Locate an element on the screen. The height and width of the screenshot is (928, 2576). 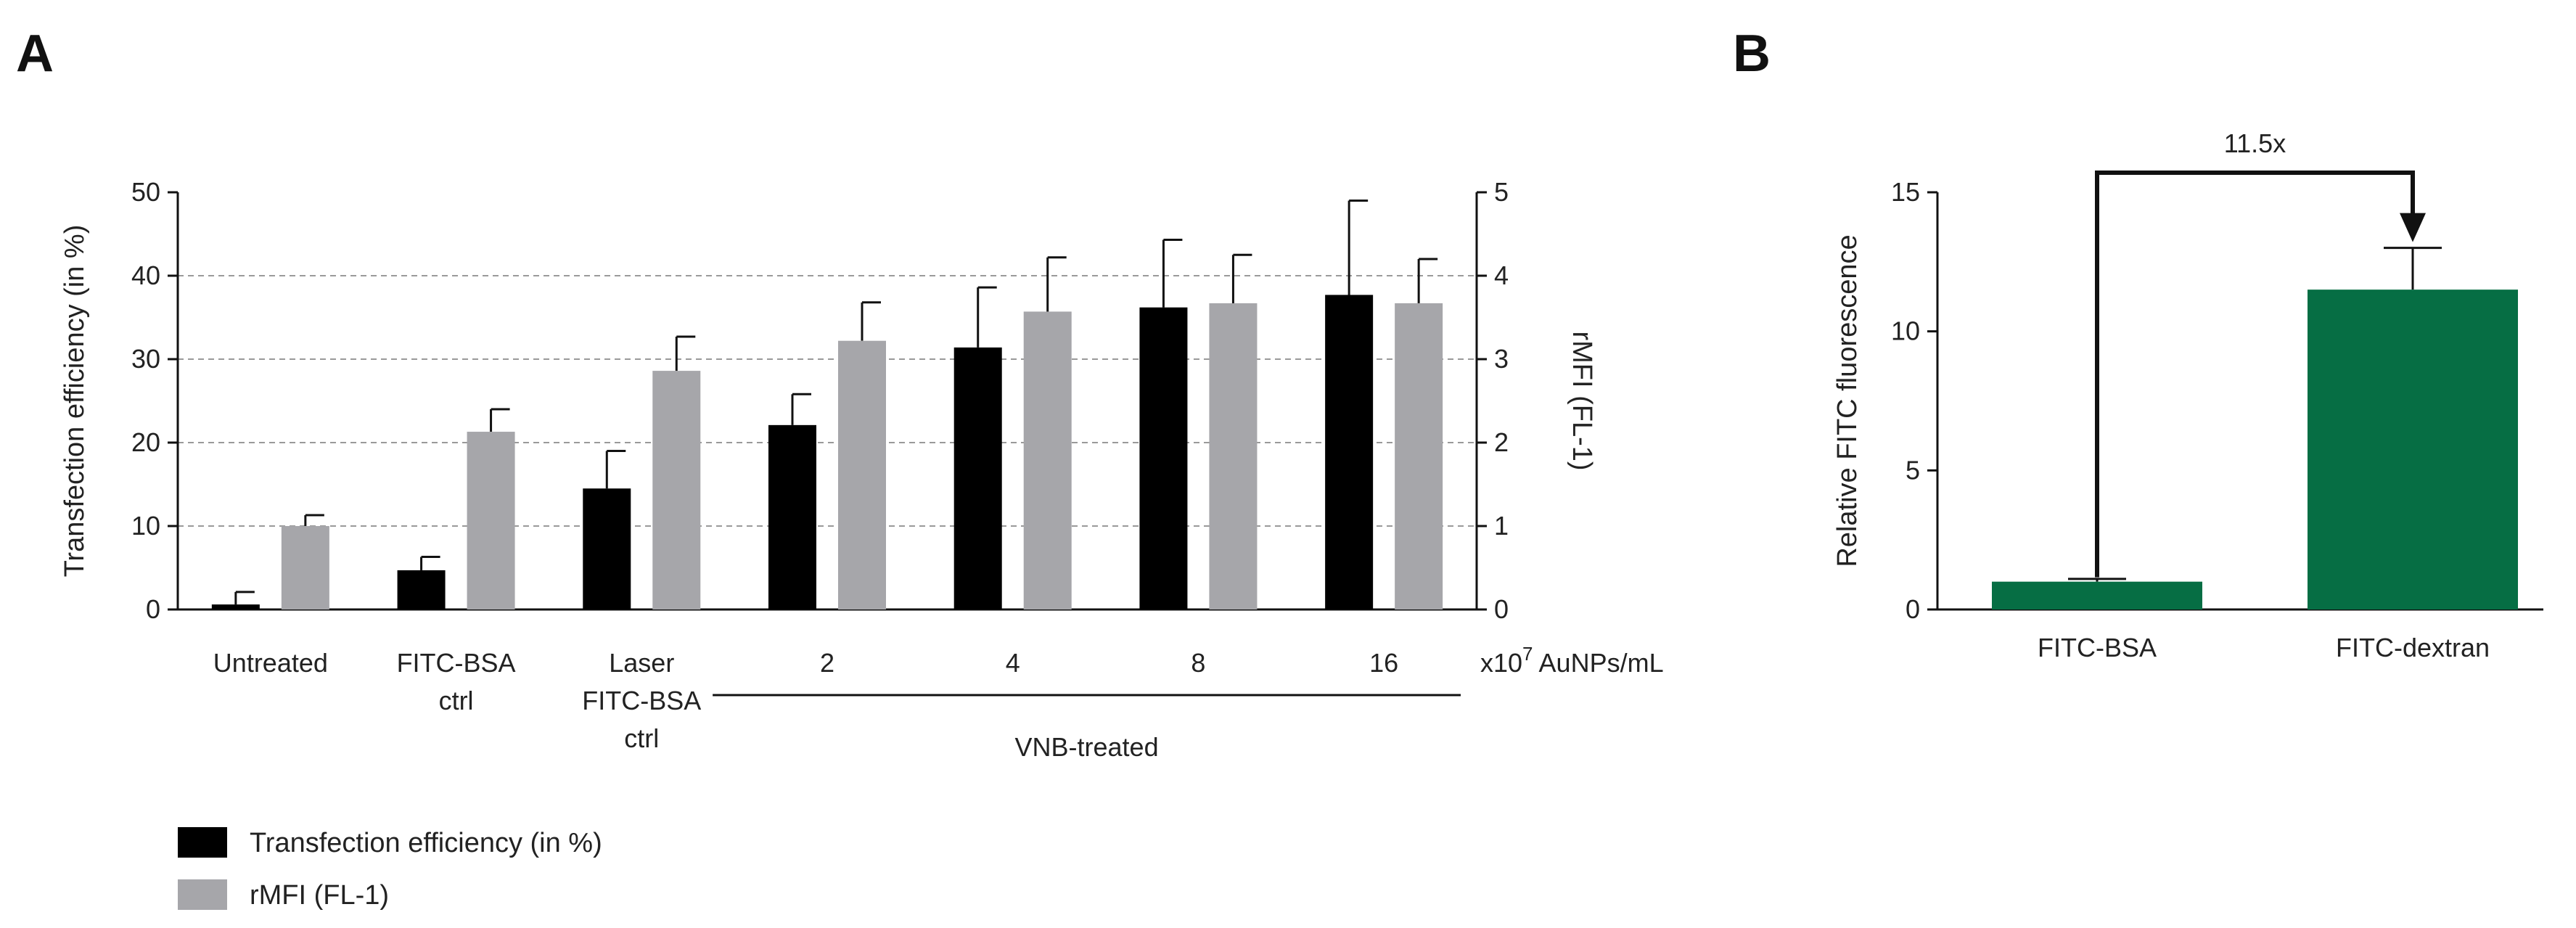
y-tick-label-left: 20 is located at coordinates (145, 442).